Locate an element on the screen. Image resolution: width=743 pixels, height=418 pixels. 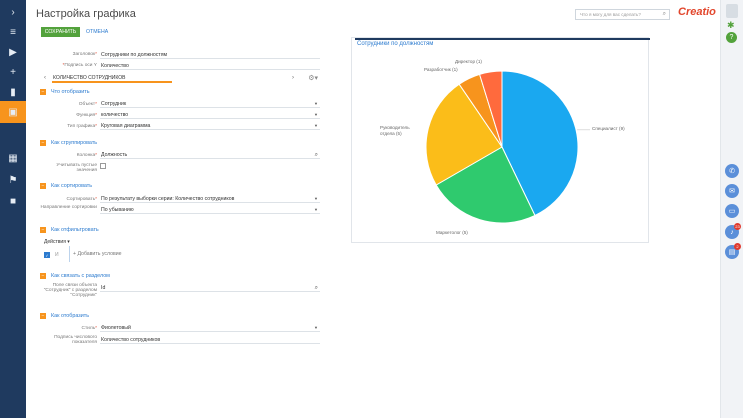
chart-accent-bar is located at coordinates (502, 39).